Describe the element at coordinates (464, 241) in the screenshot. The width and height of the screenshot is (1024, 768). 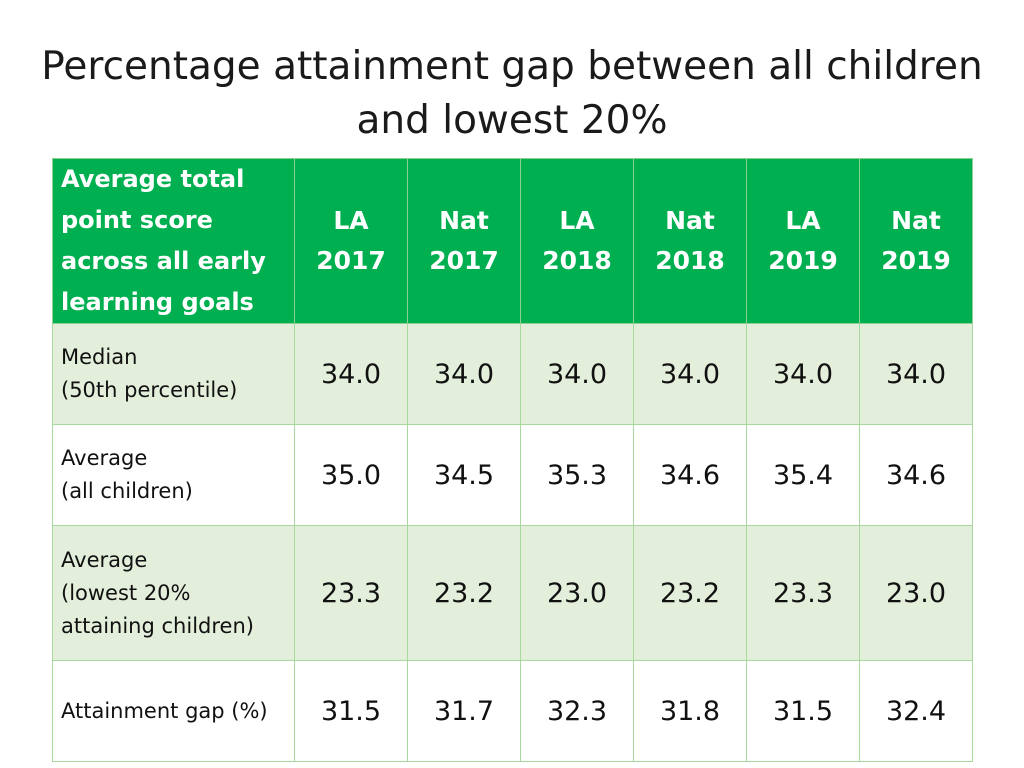
I see `column-header-nat-2017: Nat 2017` at that location.